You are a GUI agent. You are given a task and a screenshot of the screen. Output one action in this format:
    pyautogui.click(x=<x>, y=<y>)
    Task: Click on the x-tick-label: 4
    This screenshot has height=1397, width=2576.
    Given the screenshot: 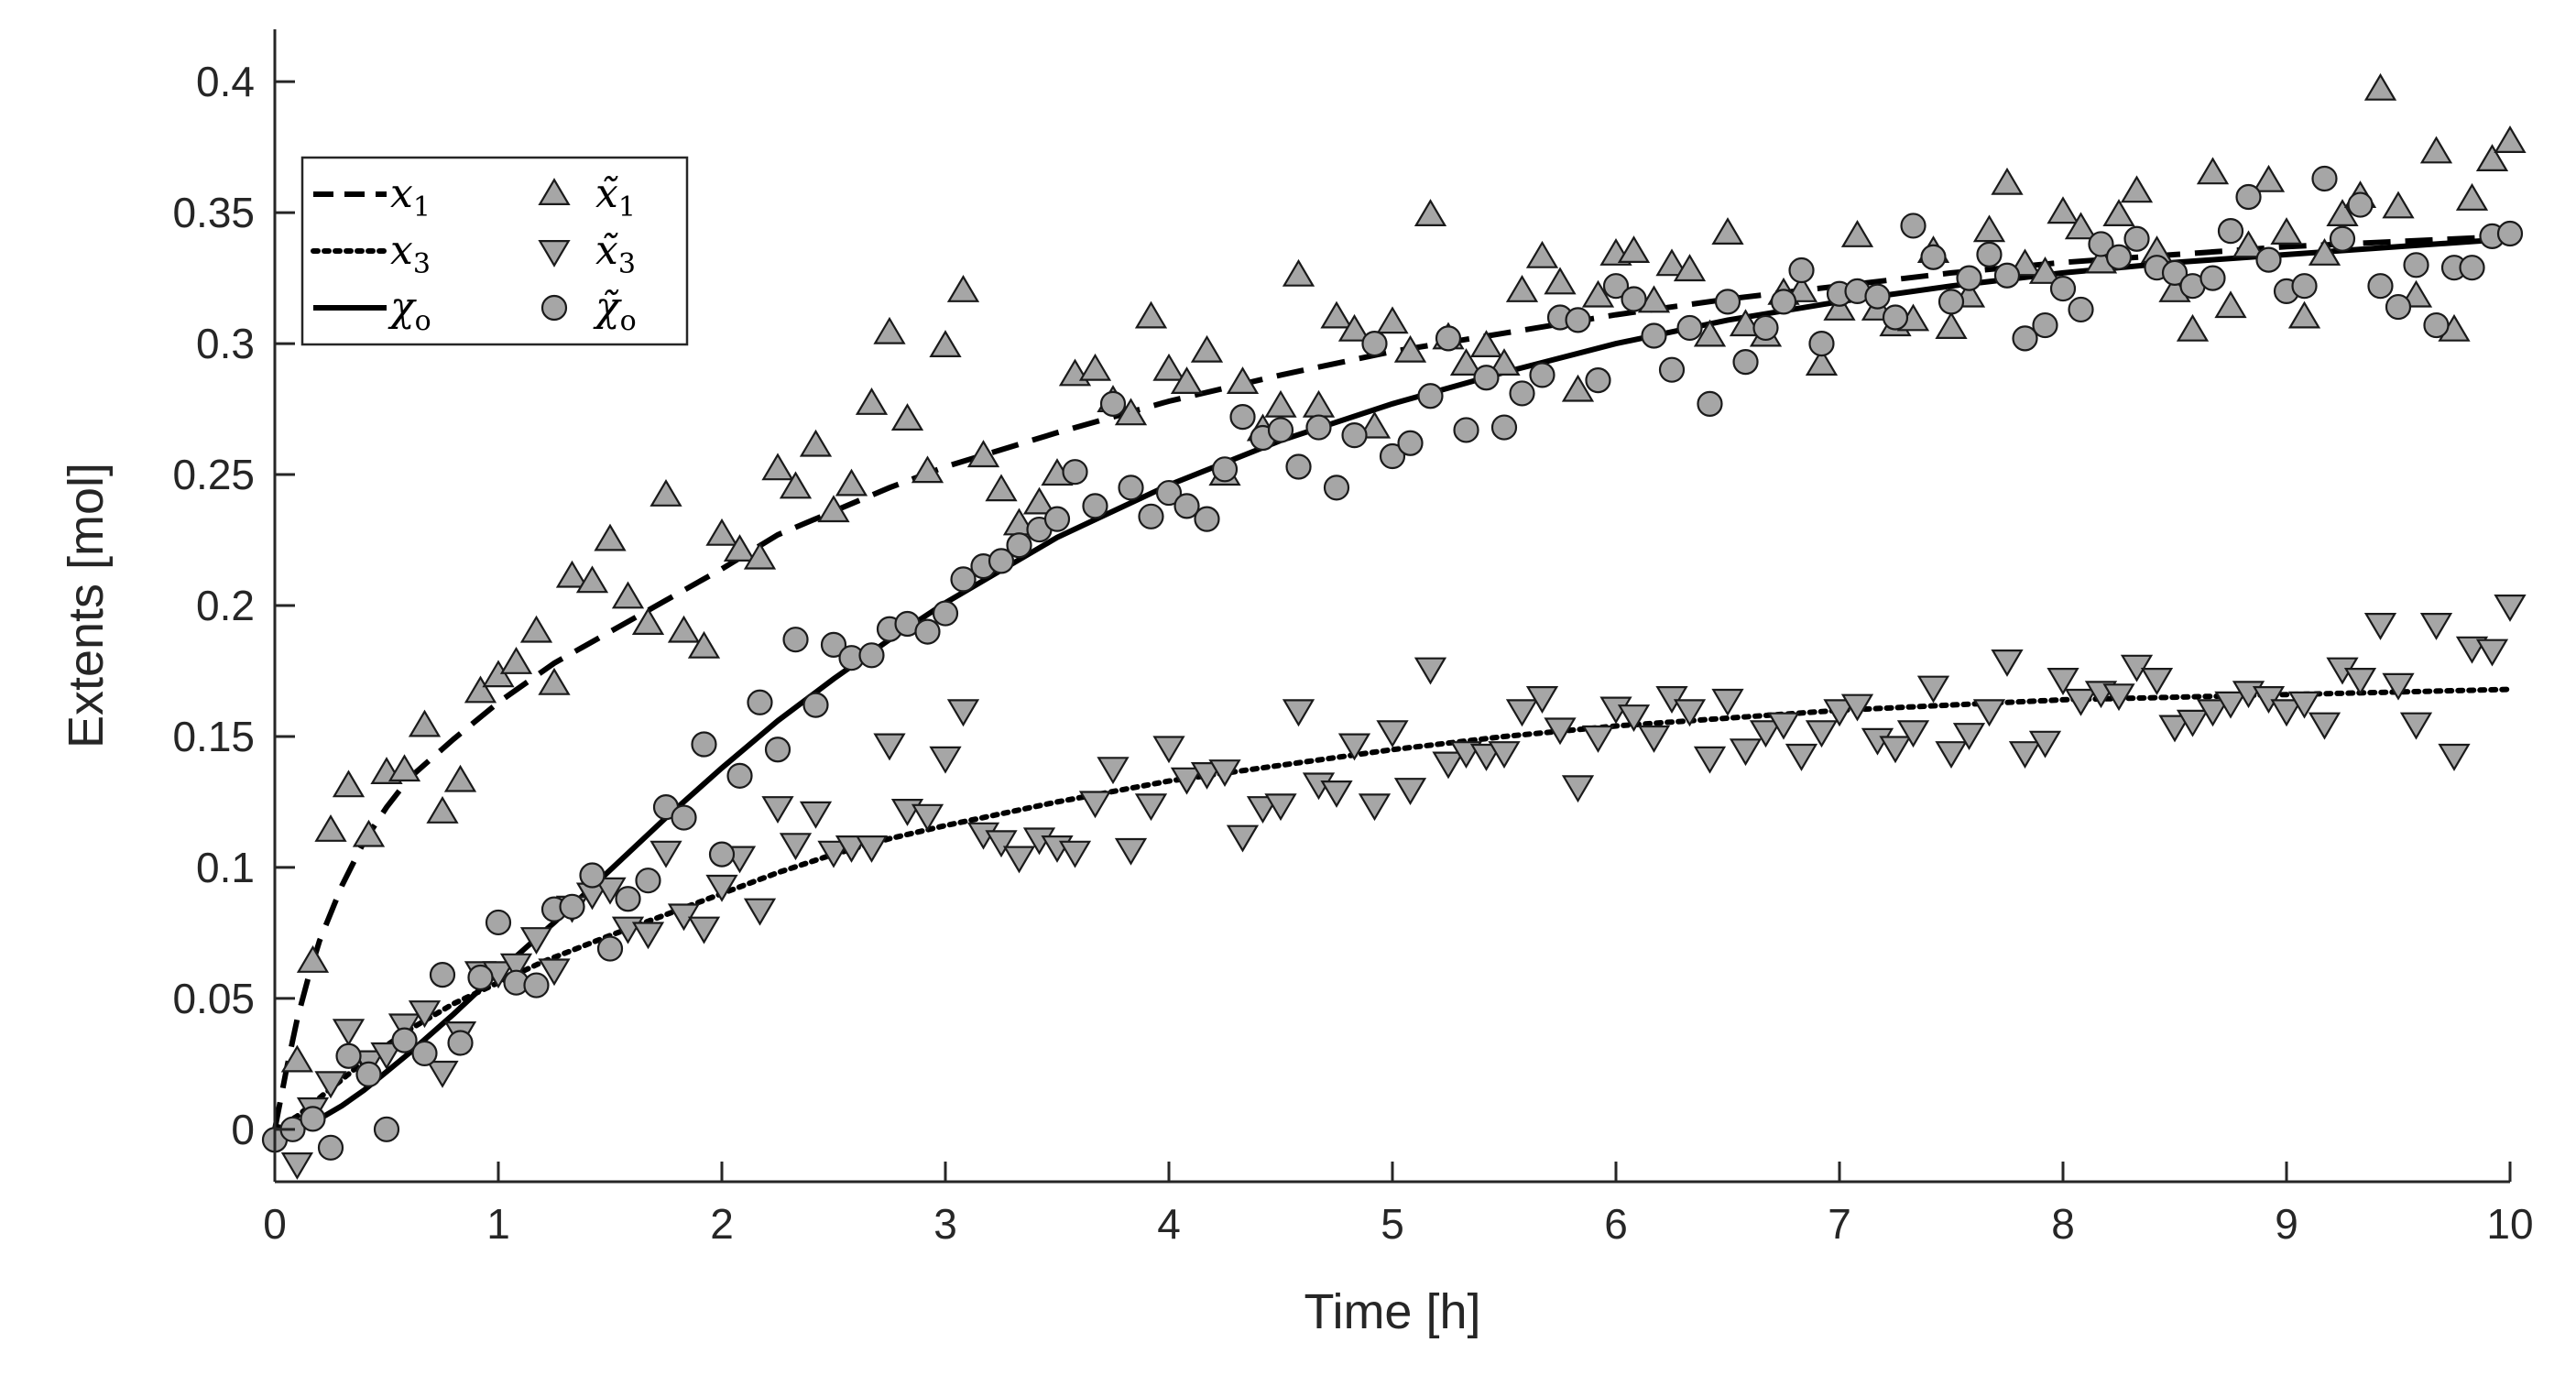 What is the action you would take?
    pyautogui.click(x=1169, y=1224)
    